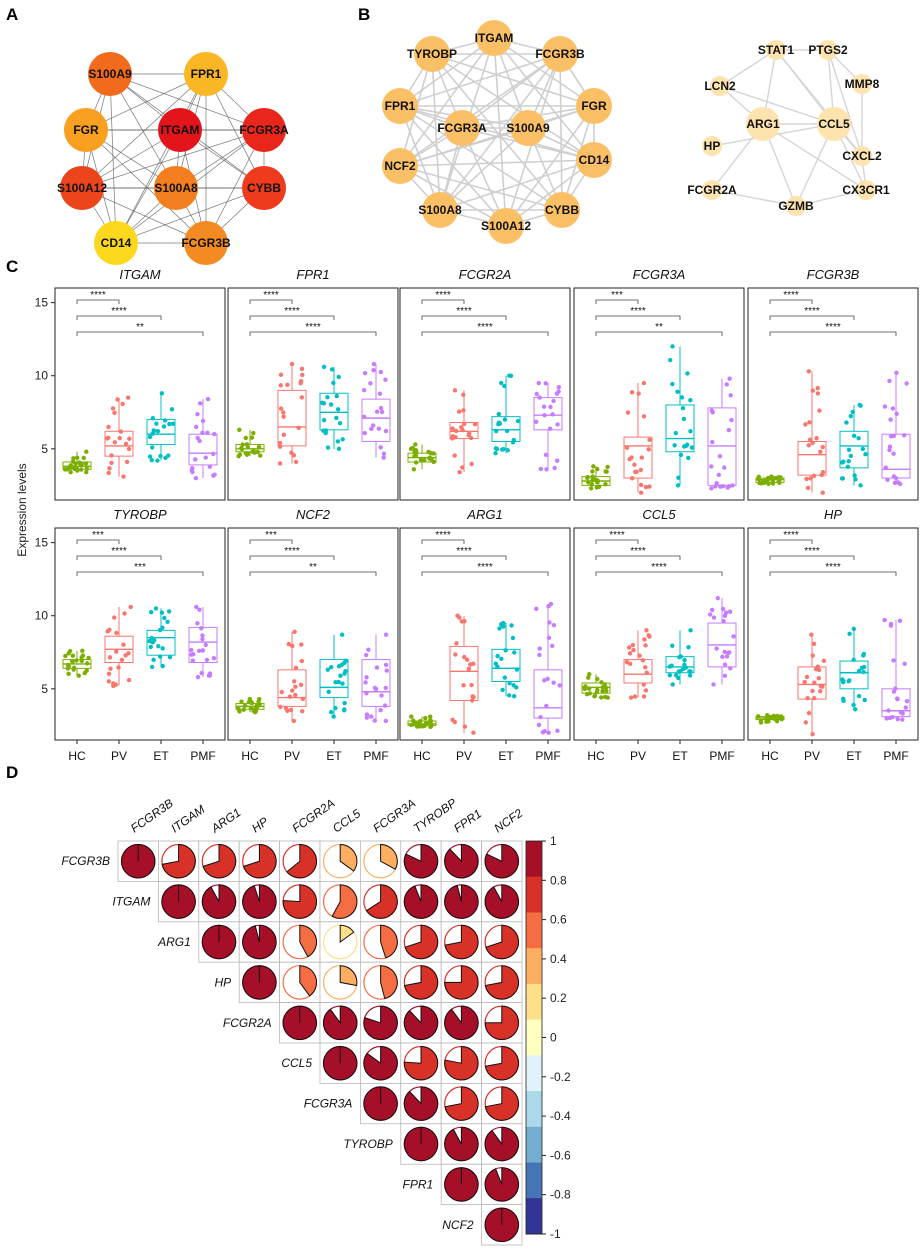 This screenshot has height=1253, width=920. Describe the element at coordinates (558, 920) in the screenshot. I see `colorbar-tick-label: 0.6` at that location.